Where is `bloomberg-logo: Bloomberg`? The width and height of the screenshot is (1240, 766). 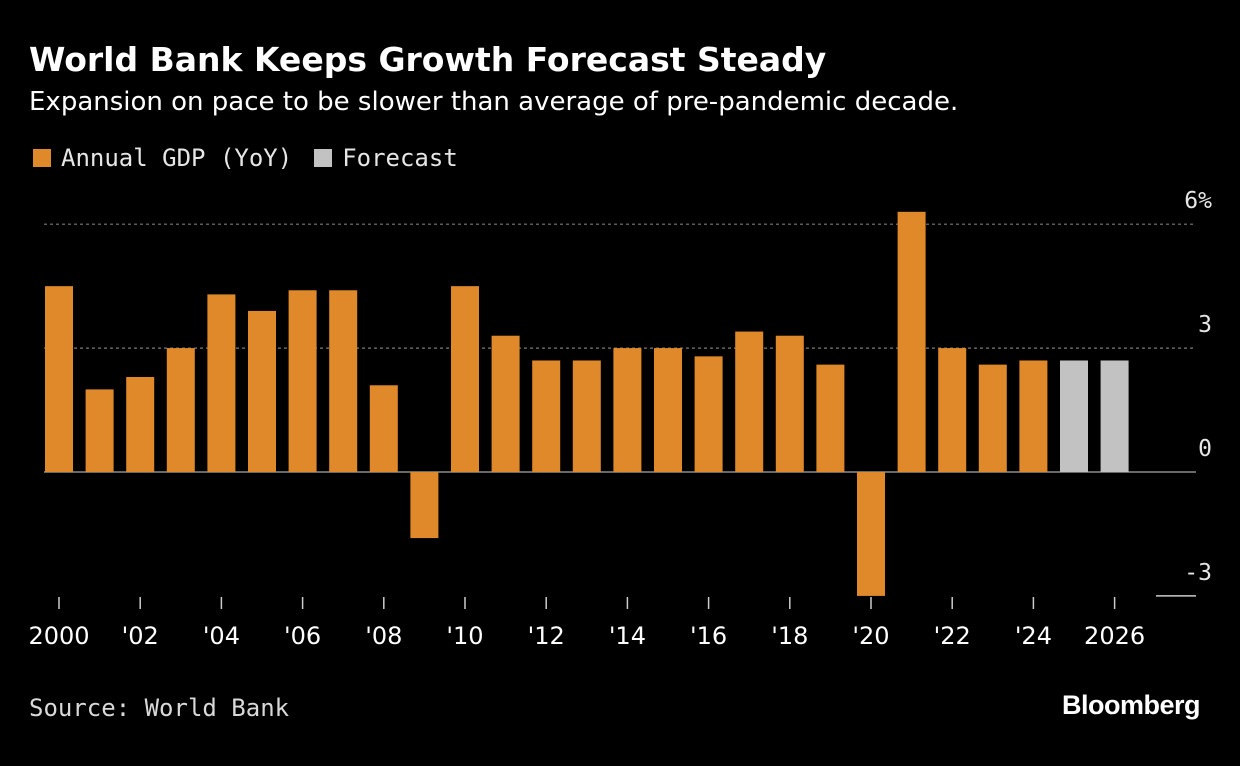
bloomberg-logo: Bloomberg is located at coordinates (1131, 705).